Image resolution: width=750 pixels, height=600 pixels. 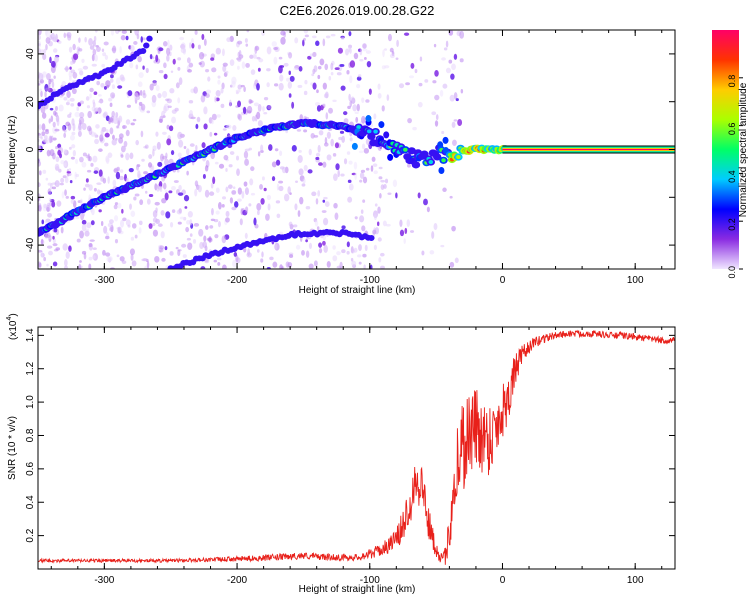 I want to click on spectrogram-y-label: Frequency (Hz), so click(x=12, y=150).